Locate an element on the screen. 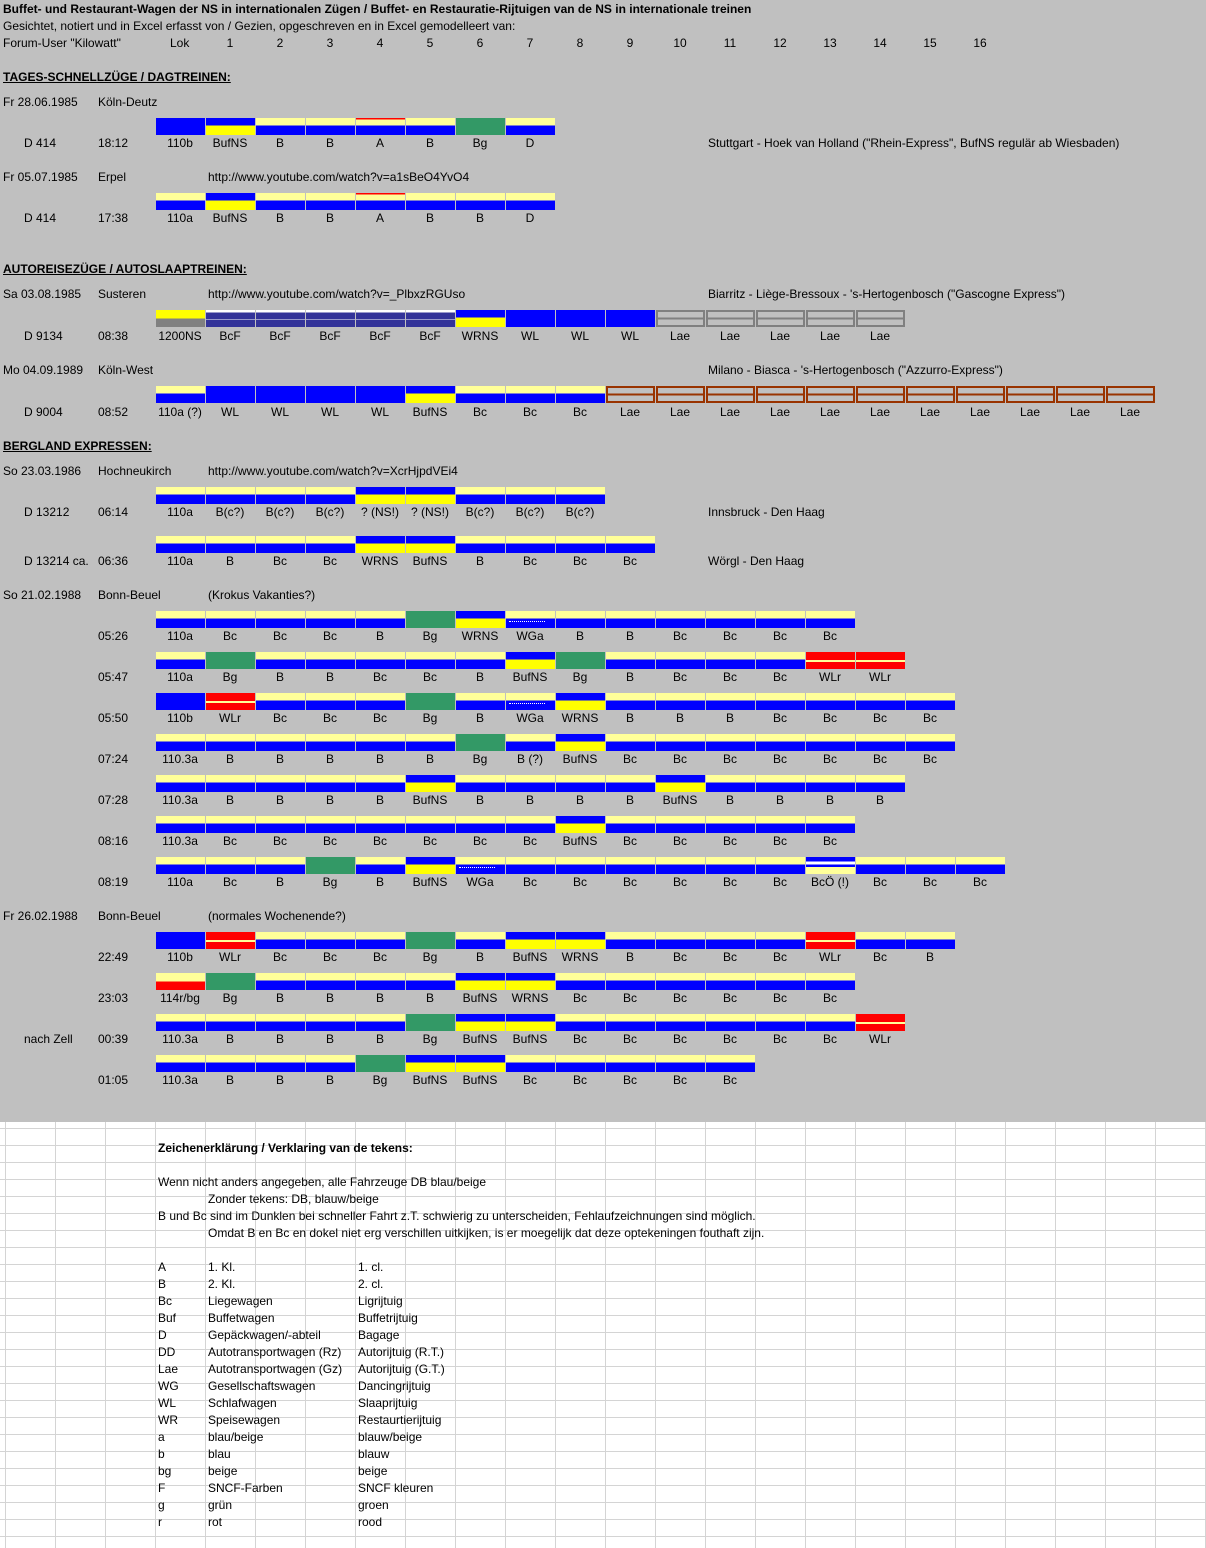 The width and height of the screenshot is (1206, 1548). car-label: ? (NS!) is located at coordinates (429, 512).